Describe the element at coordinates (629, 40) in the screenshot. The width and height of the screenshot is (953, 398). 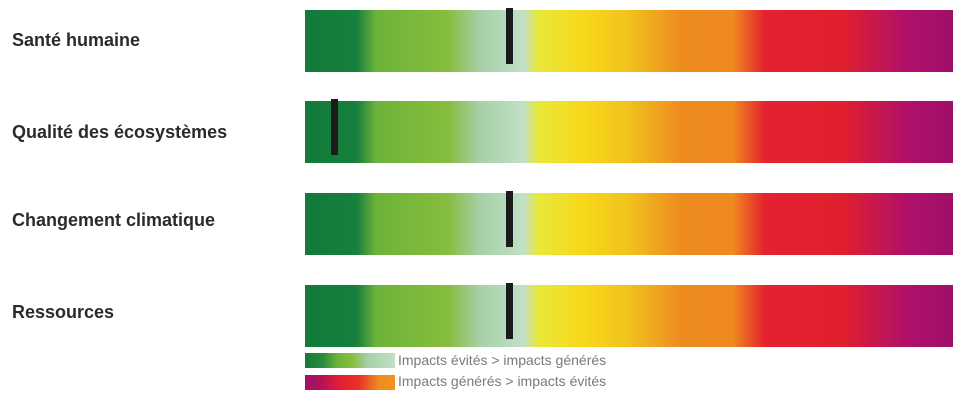
I see `impact-bar-sante-humaine` at that location.